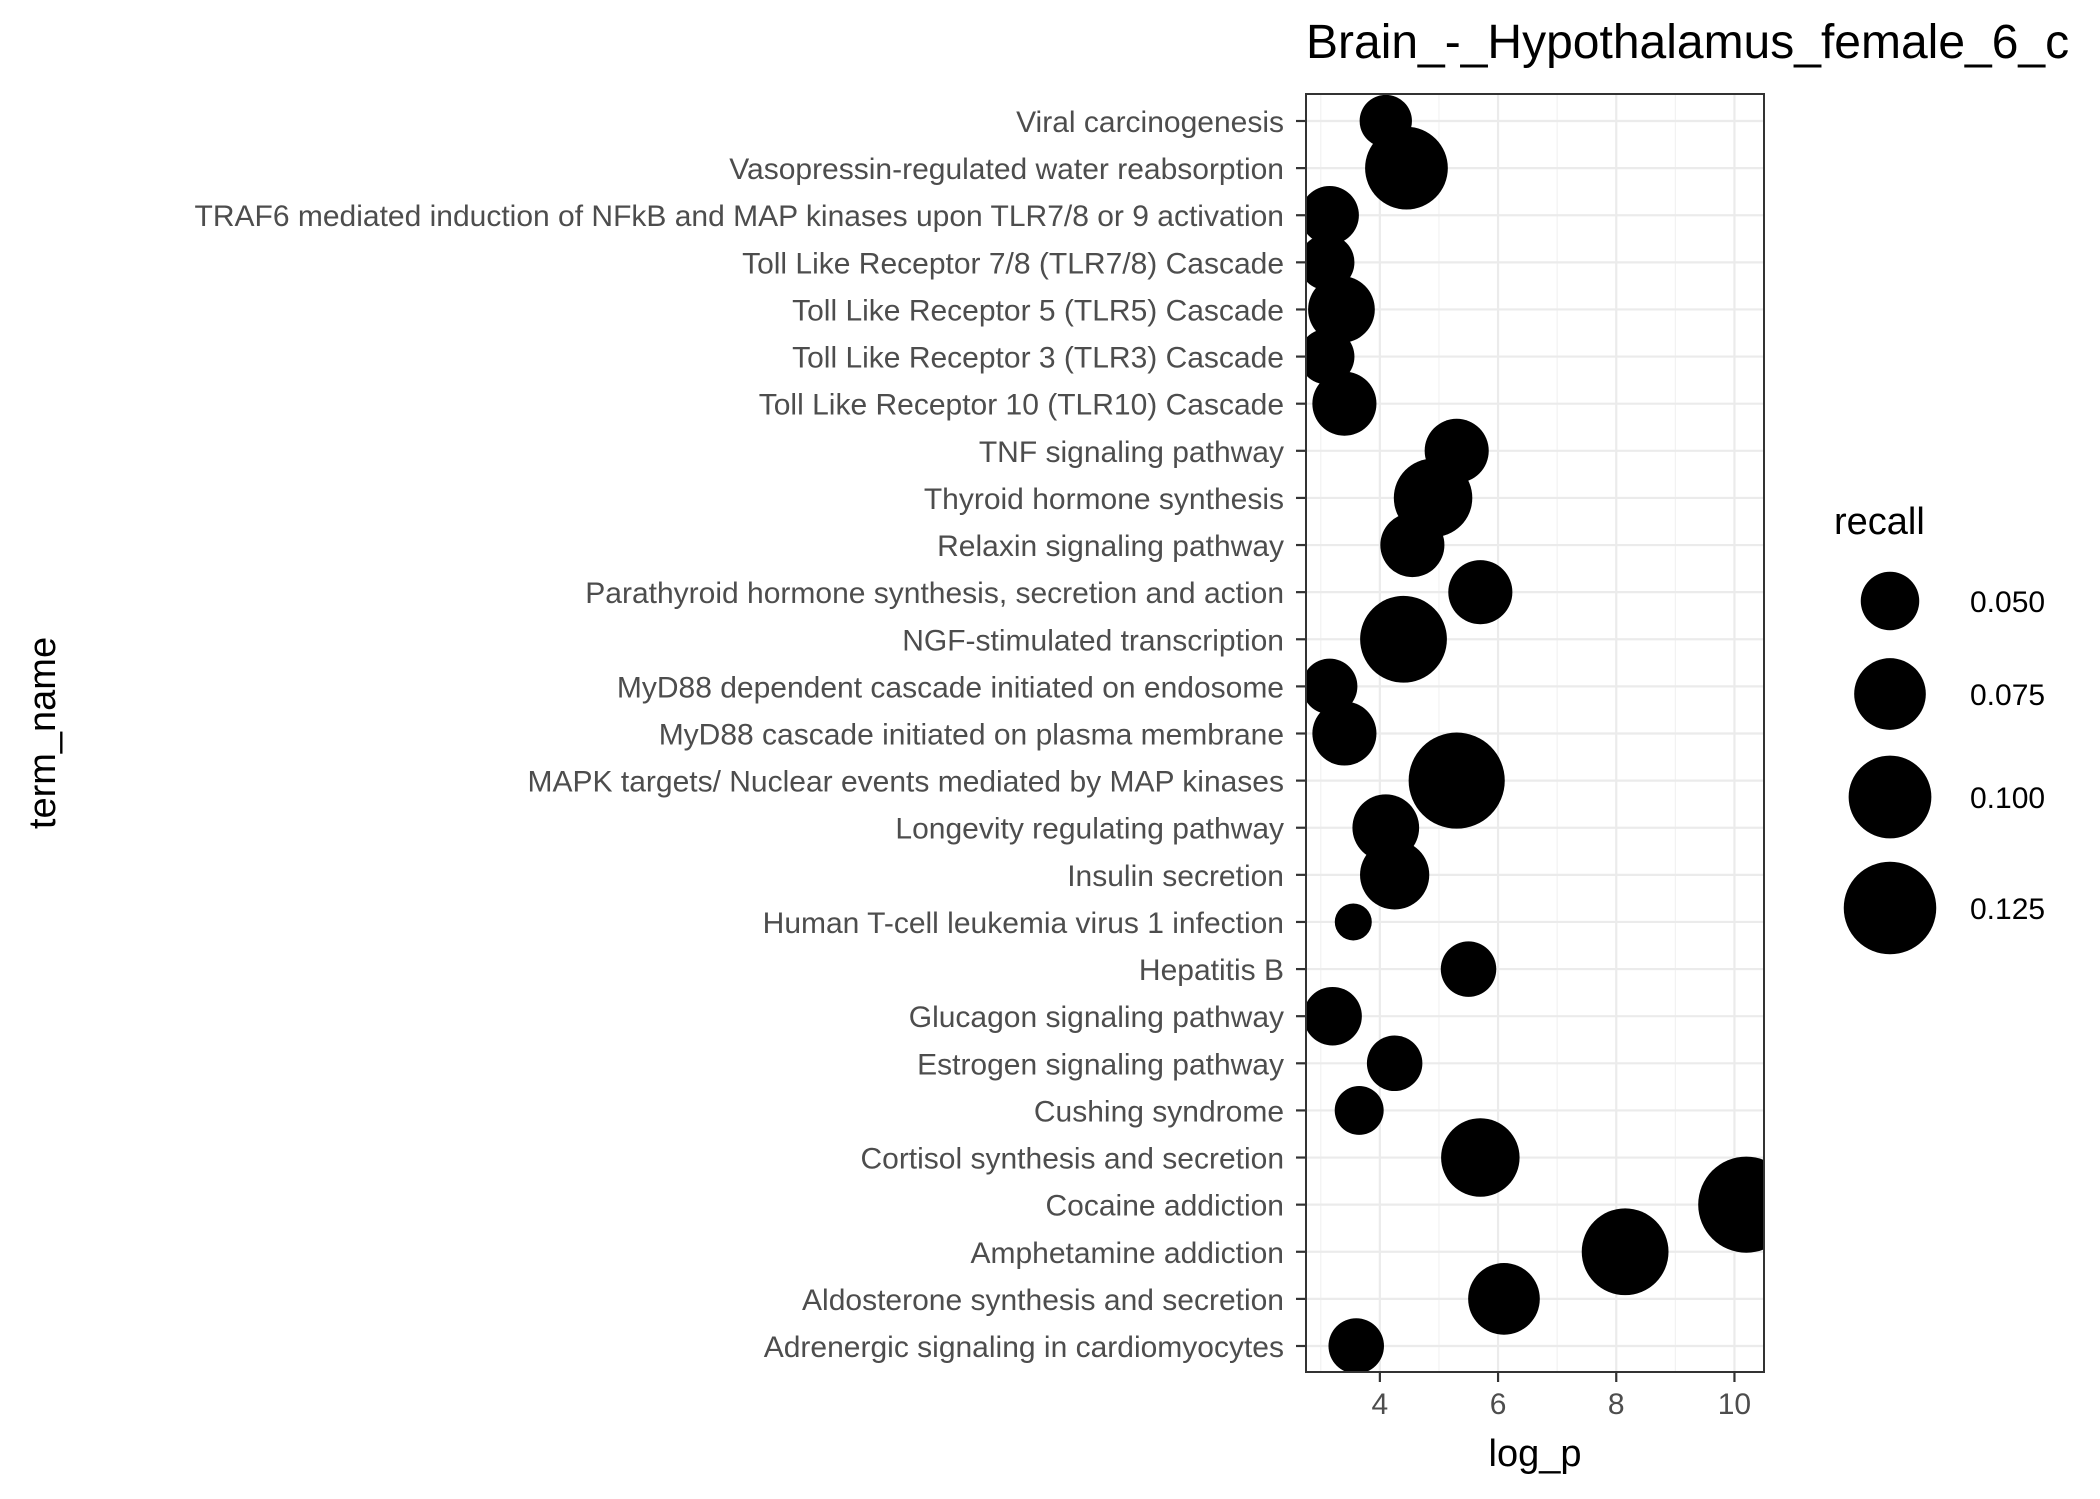 This screenshot has height=1499, width=2100. Describe the element at coordinates (1110, 546) in the screenshot. I see `y-tick-label: Relaxin signaling pathway` at that location.